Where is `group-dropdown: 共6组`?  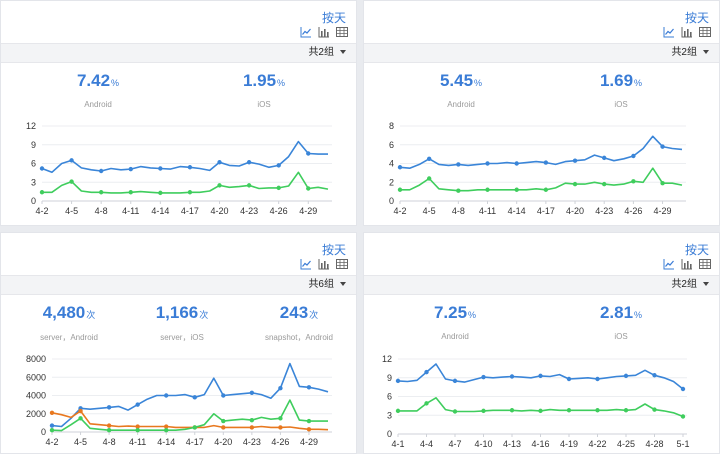 group-dropdown: 共6组 is located at coordinates (327, 285).